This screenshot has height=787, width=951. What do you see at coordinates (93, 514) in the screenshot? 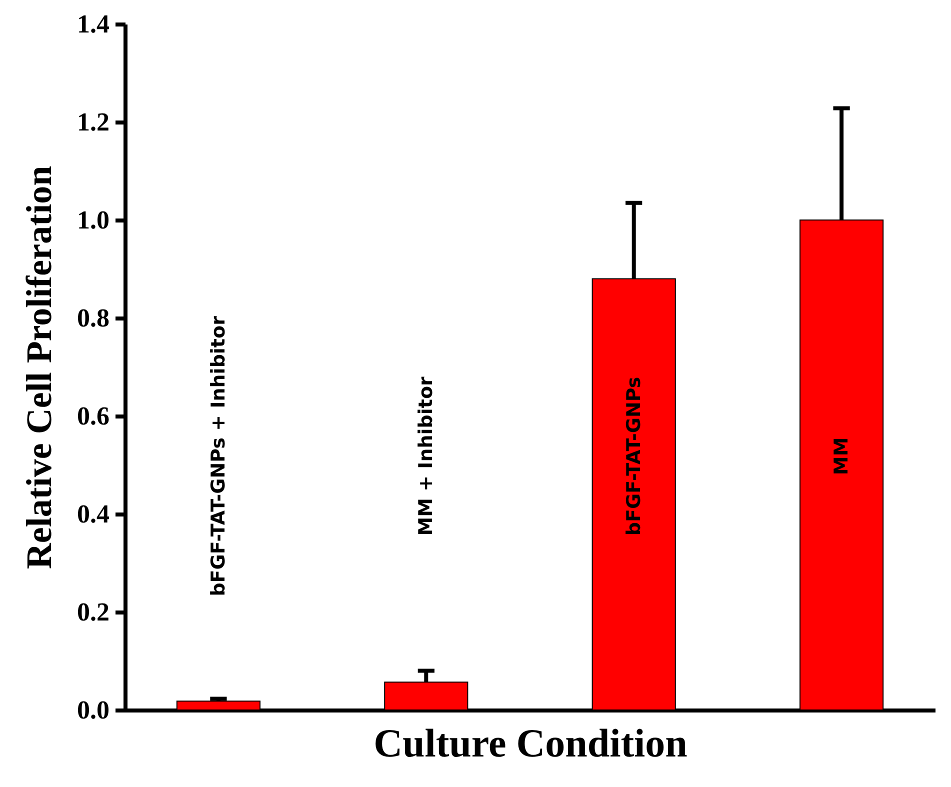
I see `y-tick-label: 0.4` at bounding box center [93, 514].